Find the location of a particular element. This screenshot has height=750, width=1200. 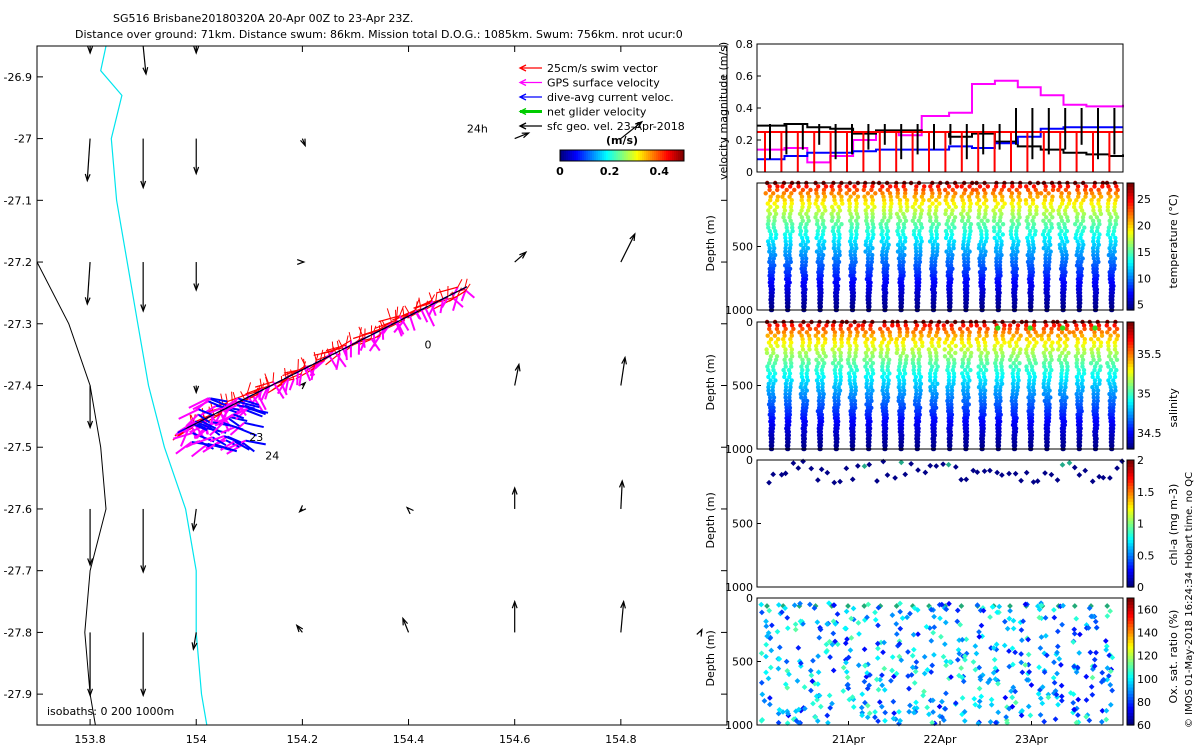

swim-vector is located at coordinates (258, 390).